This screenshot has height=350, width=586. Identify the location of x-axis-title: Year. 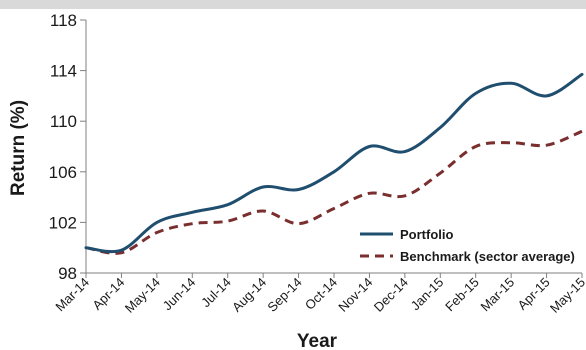
(317, 340).